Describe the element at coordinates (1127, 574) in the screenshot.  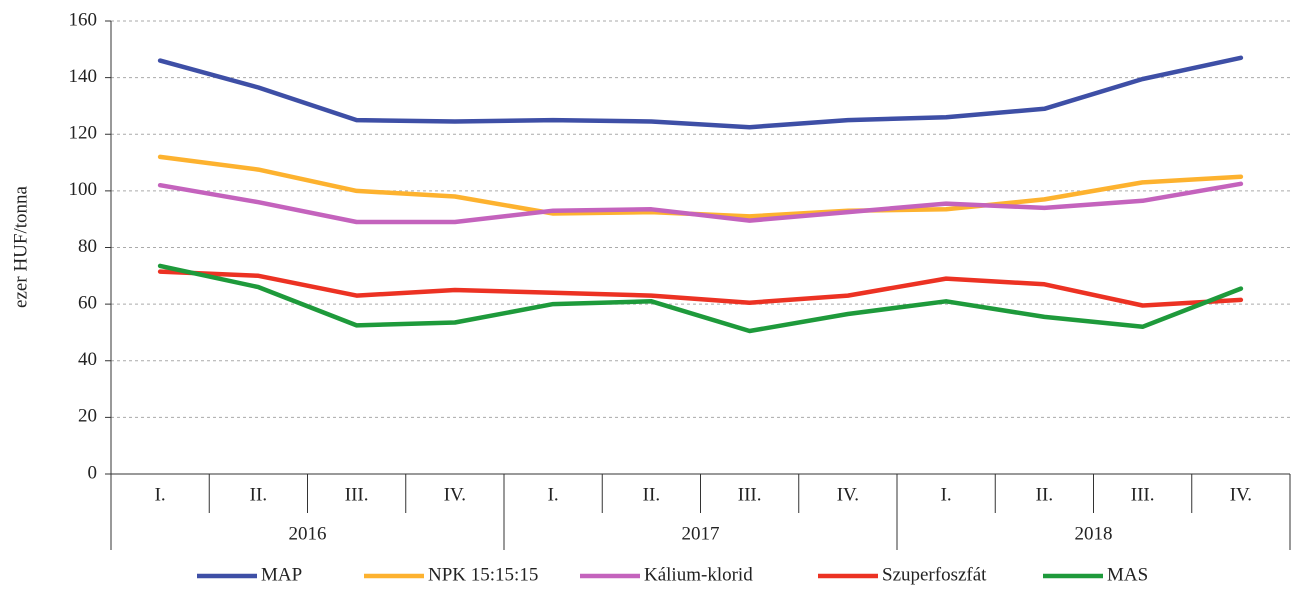
I see `legend-label: MAS` at that location.